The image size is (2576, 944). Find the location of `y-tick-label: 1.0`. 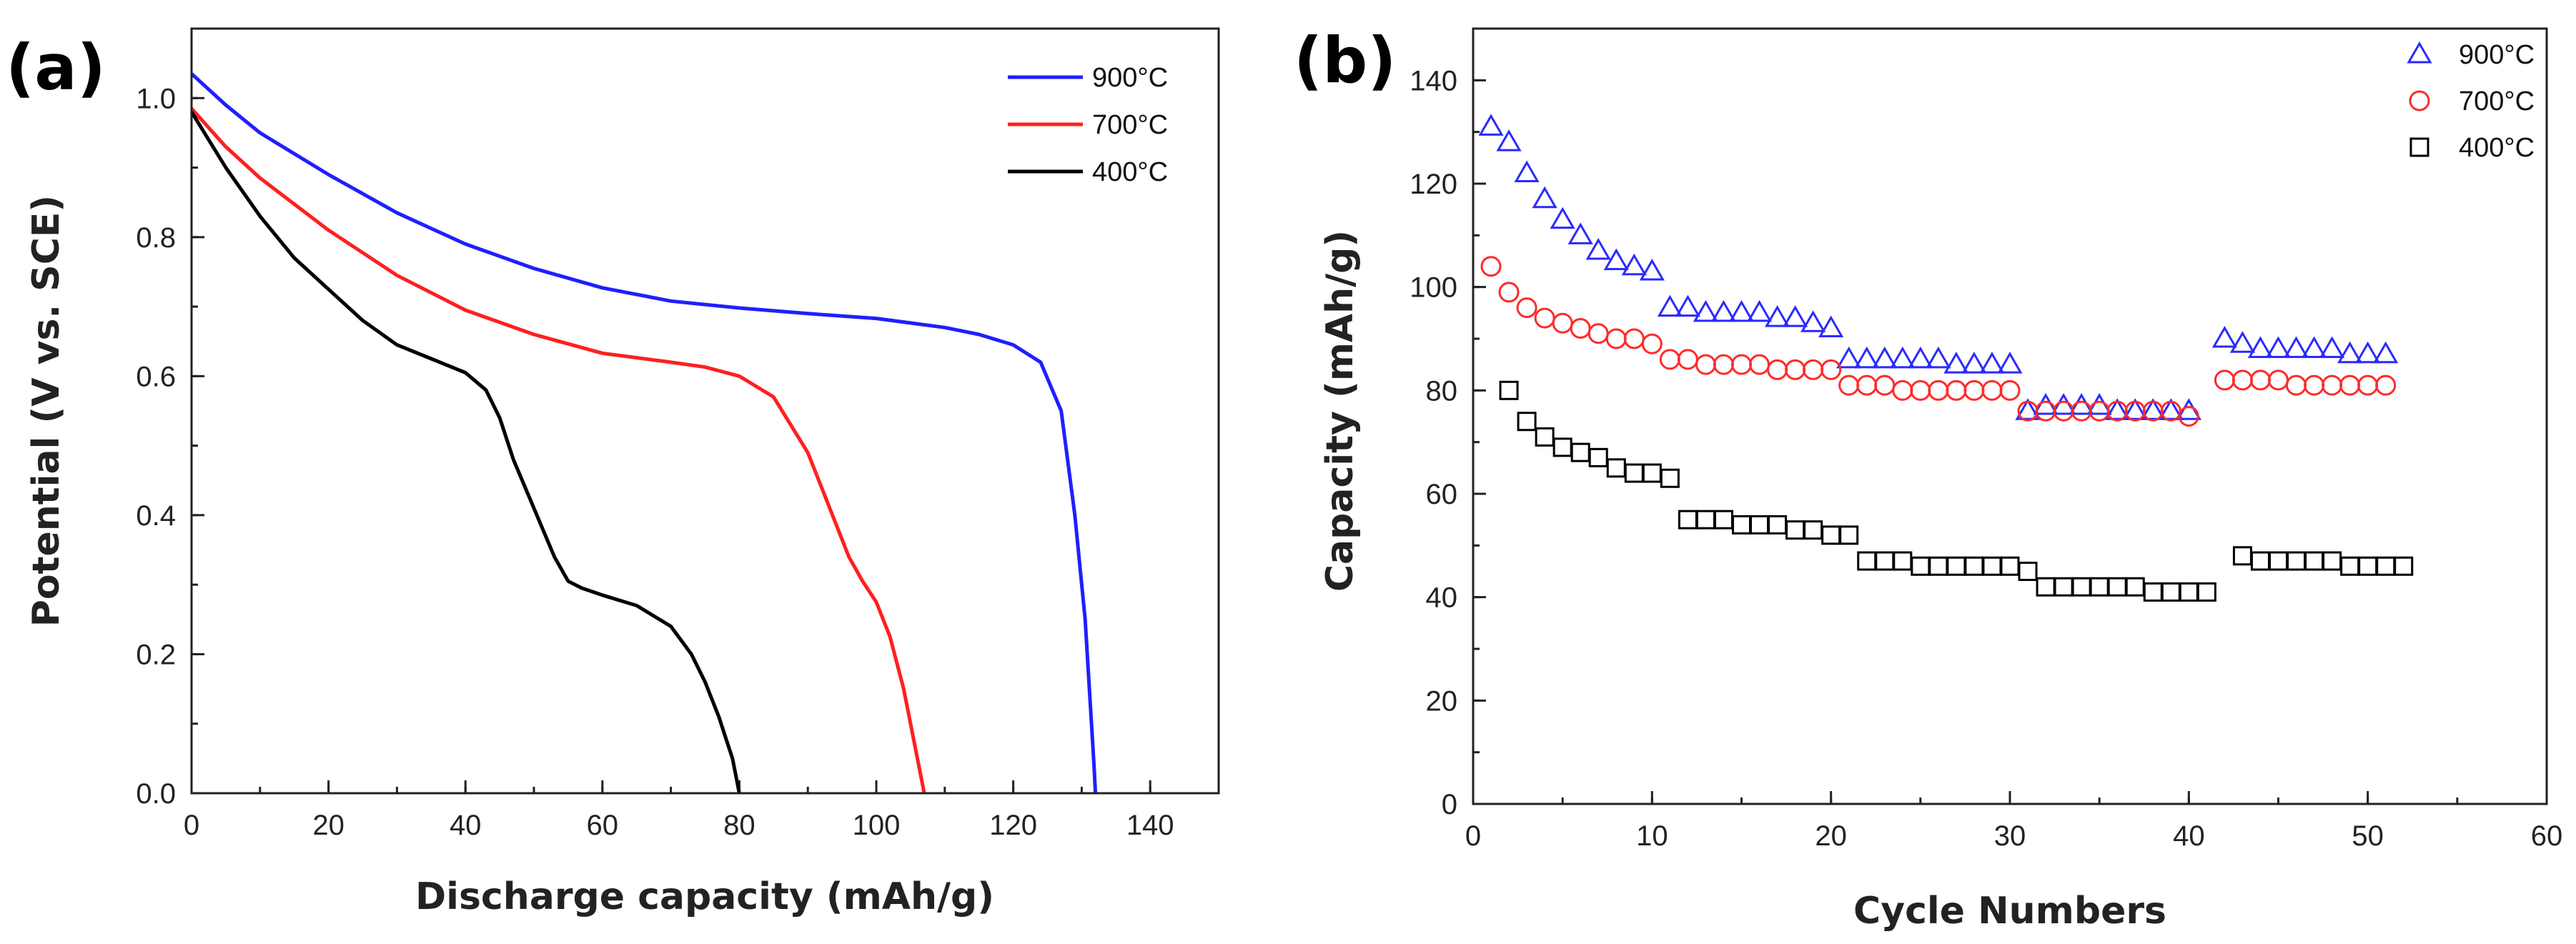

y-tick-label: 1.0 is located at coordinates (156, 99).